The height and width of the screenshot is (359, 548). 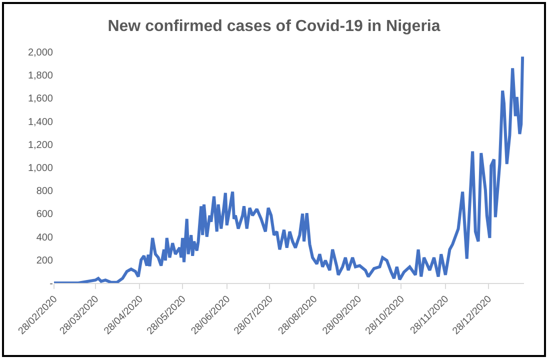 What do you see at coordinates (45, 238) in the screenshot?
I see `y-tick-label: 400` at bounding box center [45, 238].